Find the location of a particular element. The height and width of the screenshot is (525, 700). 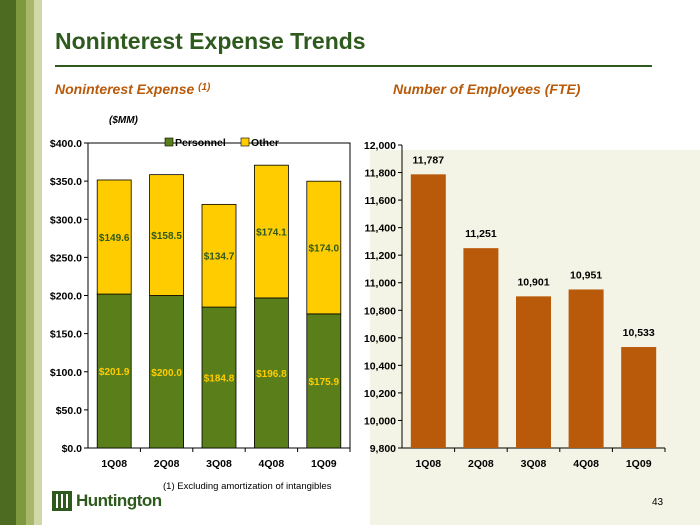

y-tick-label: 11,600 is located at coordinates (380, 201).